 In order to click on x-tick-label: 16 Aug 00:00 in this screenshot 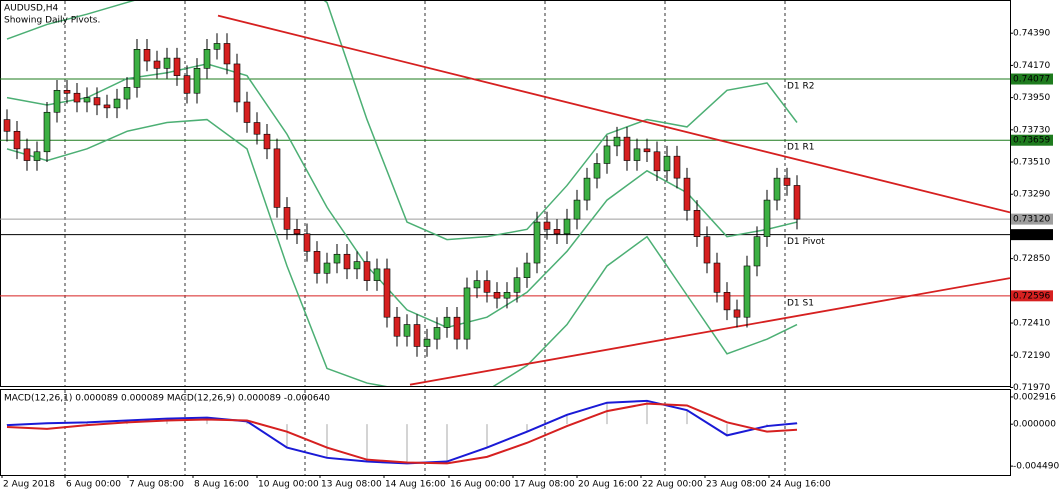, I will do `click(480, 485)`.